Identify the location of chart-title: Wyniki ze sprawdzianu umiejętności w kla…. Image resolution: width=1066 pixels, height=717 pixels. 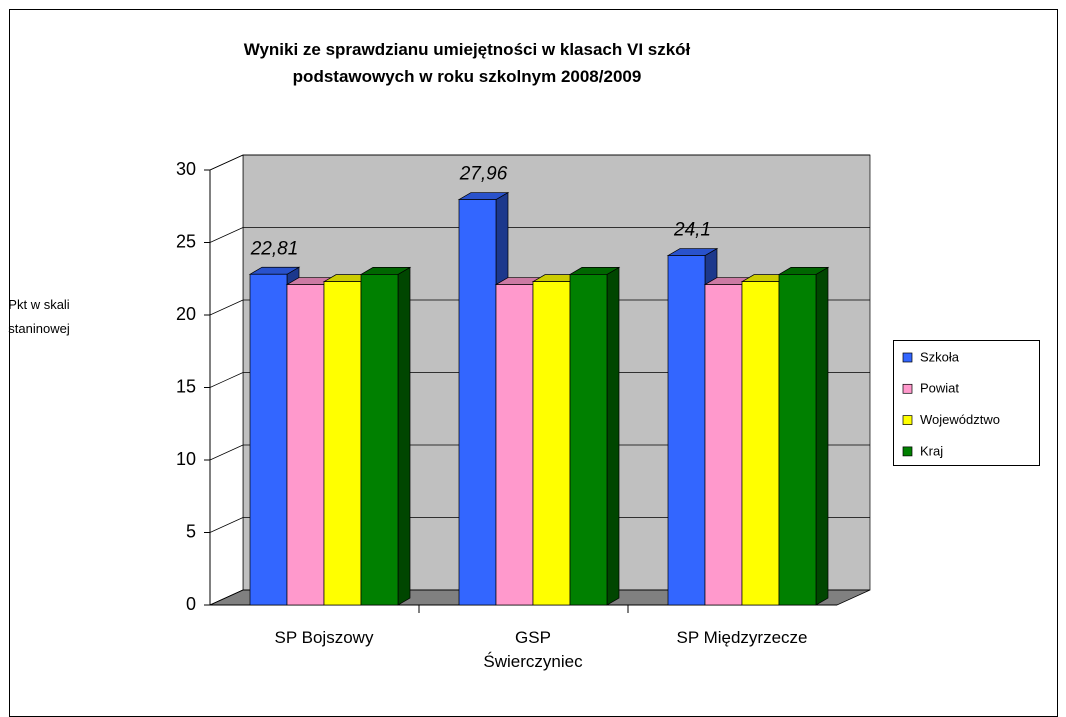
(467, 63).